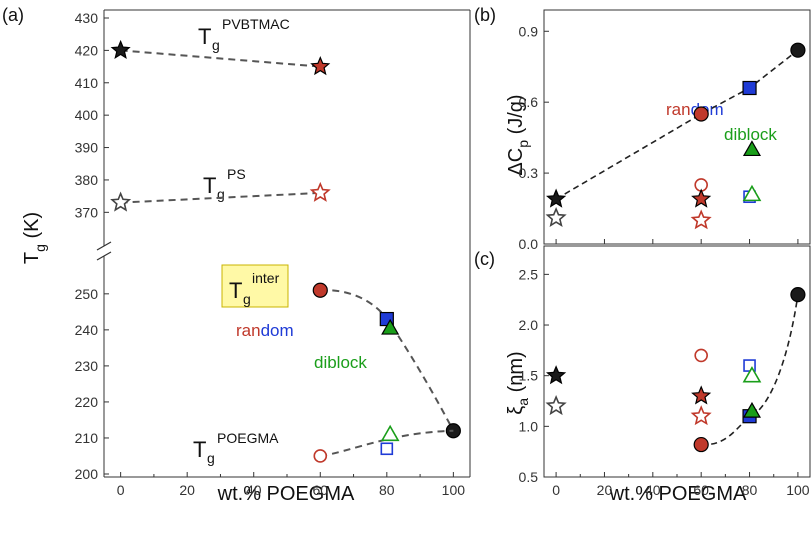 This screenshot has width=812, height=534. What do you see at coordinates (216, 45) in the screenshot?
I see `tg-pvbtmac-sub: g` at bounding box center [216, 45].